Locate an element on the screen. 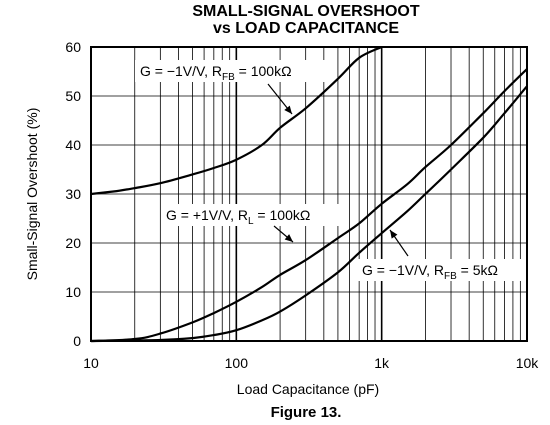  y-tick-label: 10 is located at coordinates (73, 292).